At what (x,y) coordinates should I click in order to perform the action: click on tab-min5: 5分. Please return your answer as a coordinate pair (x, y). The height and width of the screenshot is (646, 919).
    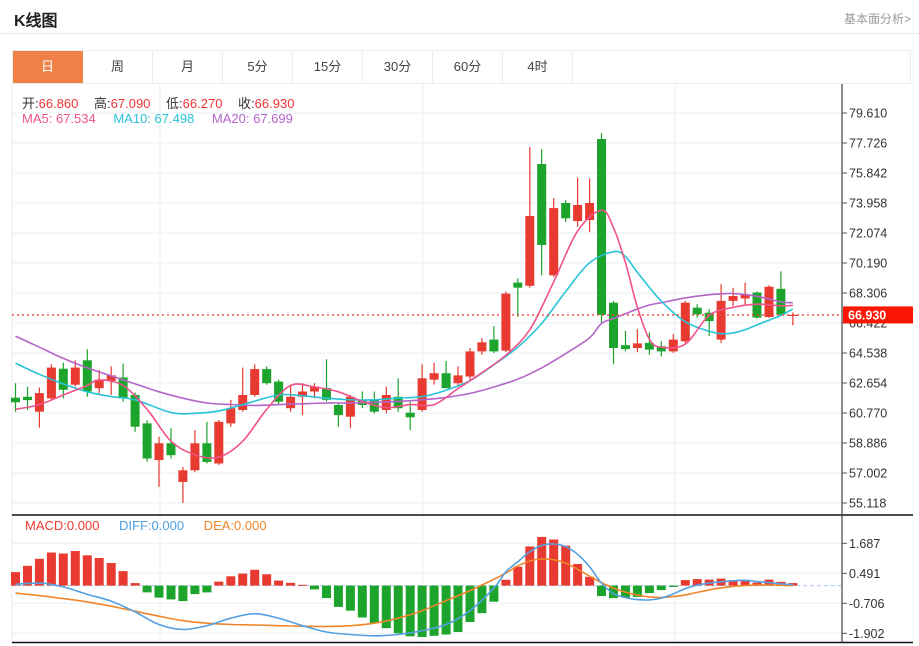
    Looking at the image, I should click on (258, 67).